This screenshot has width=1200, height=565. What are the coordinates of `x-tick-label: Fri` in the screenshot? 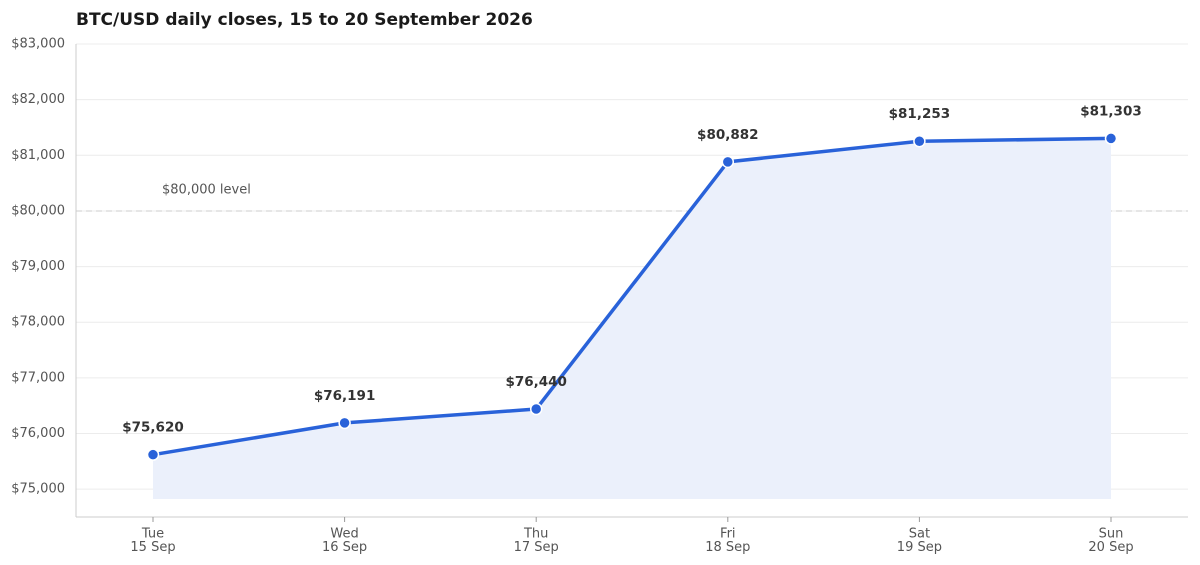 It's located at (728, 534).